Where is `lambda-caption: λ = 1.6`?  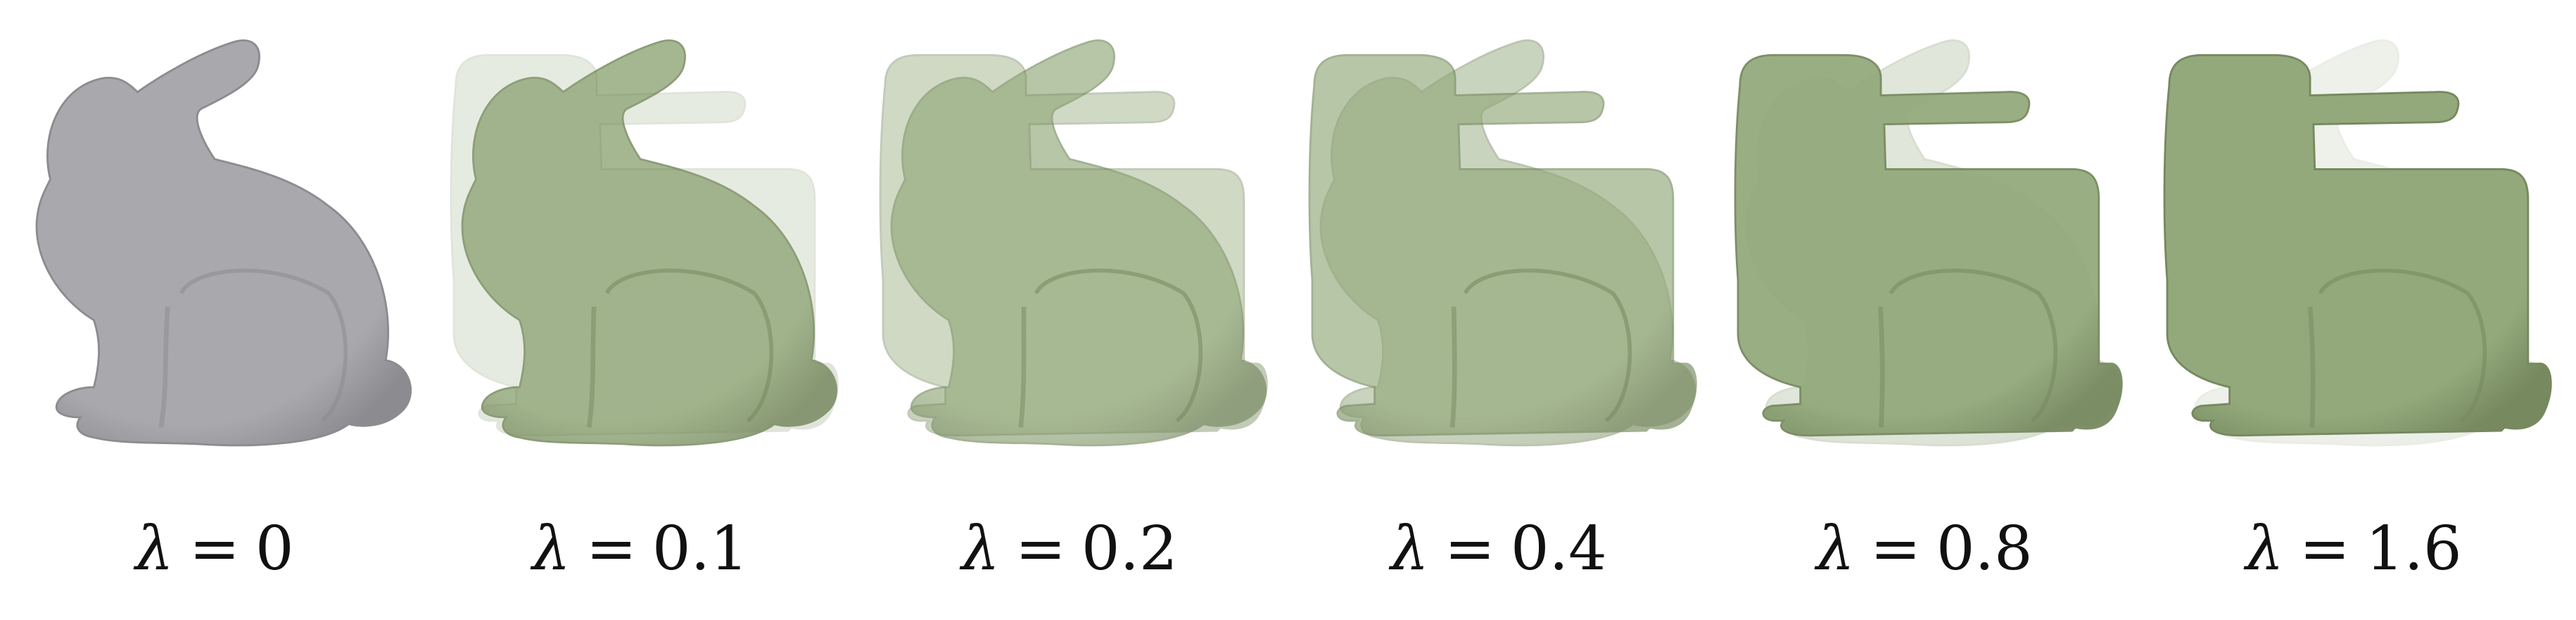
lambda-caption: λ = 1.6 is located at coordinates (2353, 549).